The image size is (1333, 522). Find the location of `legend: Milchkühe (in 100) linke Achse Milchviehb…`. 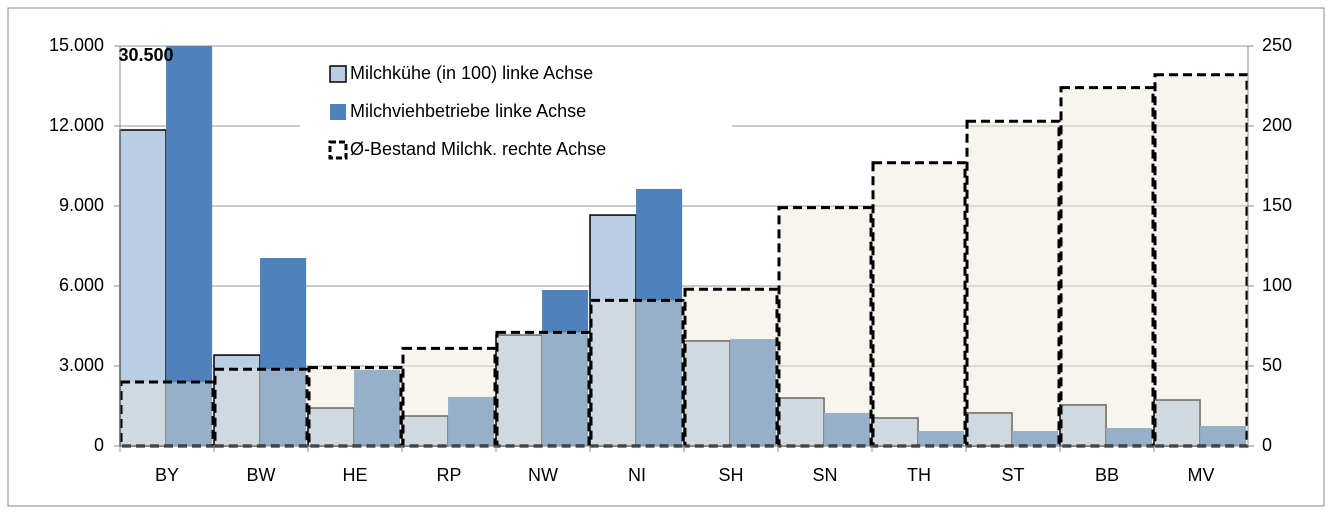

legend: Milchkühe (in 100) linke Achse Milchviehb… is located at coordinates (516, 114).